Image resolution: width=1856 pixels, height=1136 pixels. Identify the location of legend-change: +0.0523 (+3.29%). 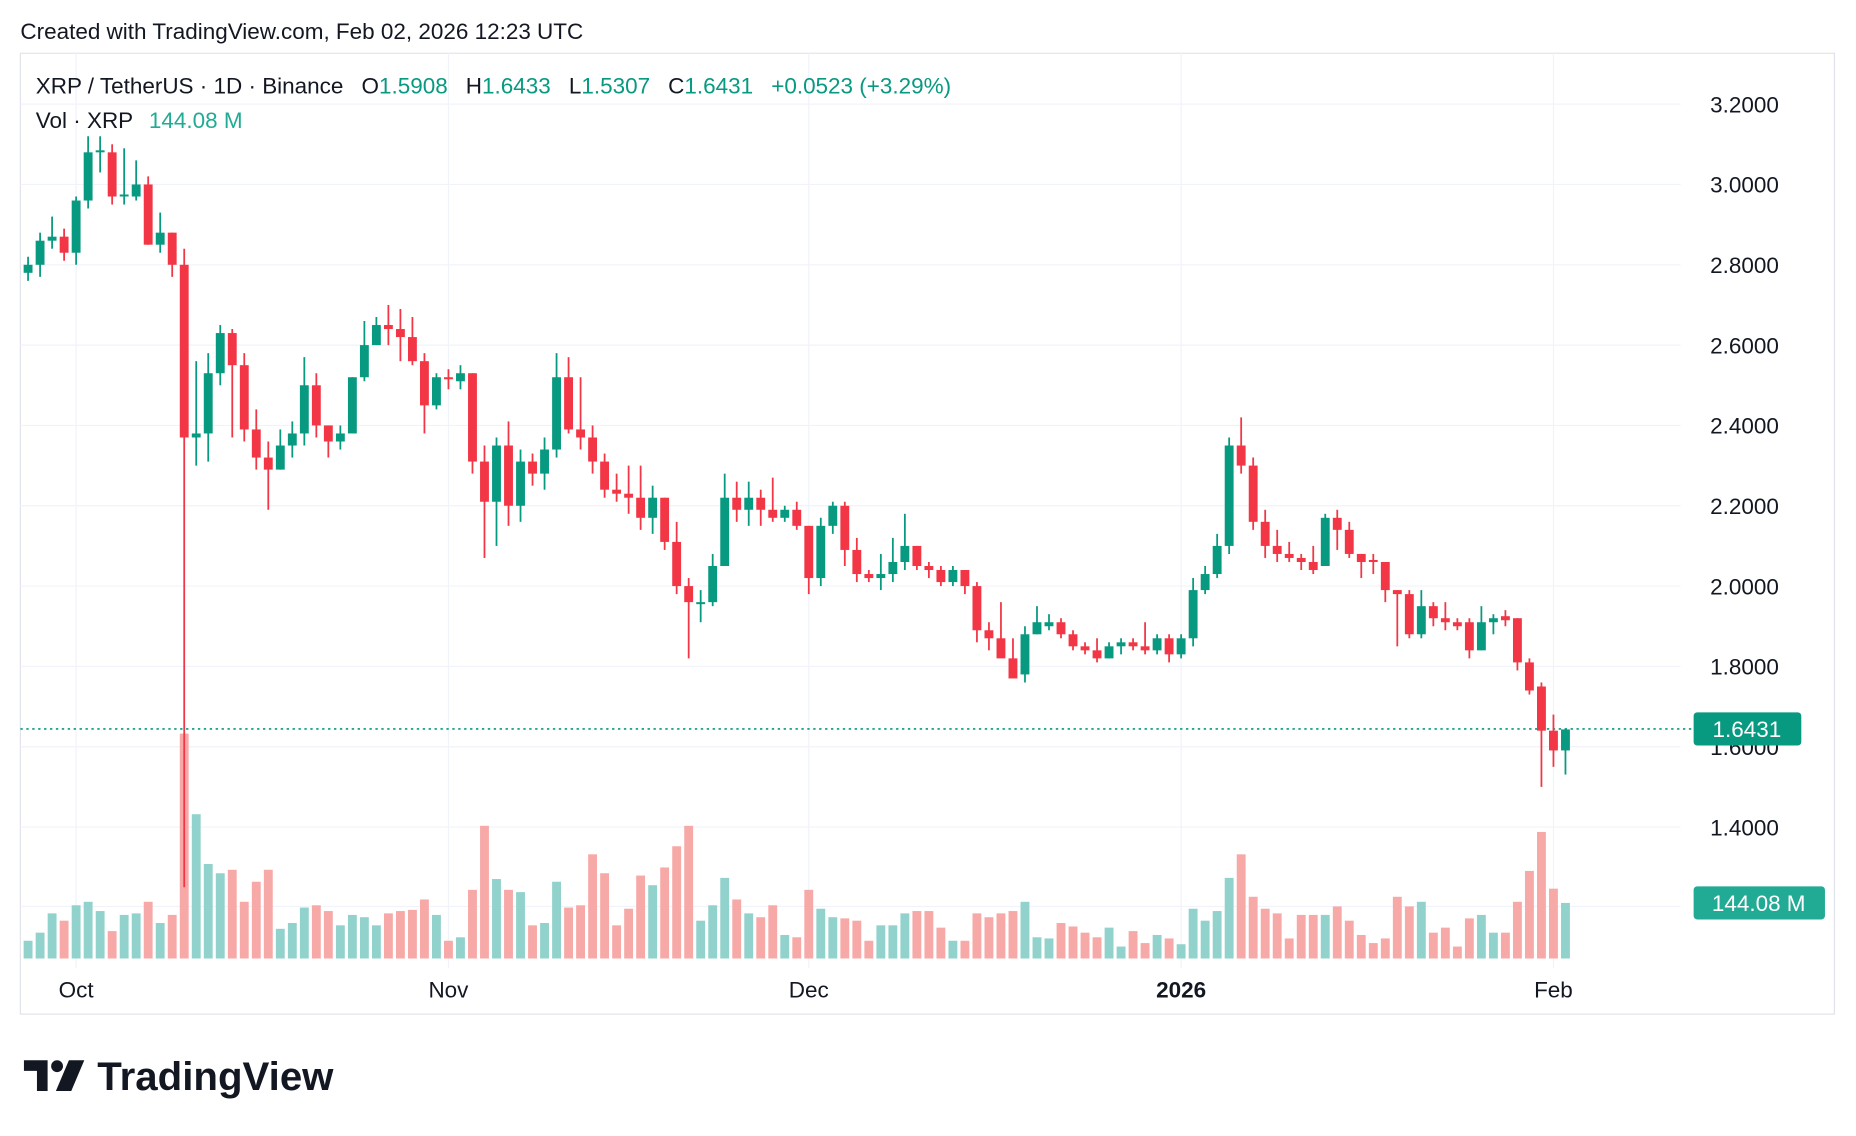
(861, 85).